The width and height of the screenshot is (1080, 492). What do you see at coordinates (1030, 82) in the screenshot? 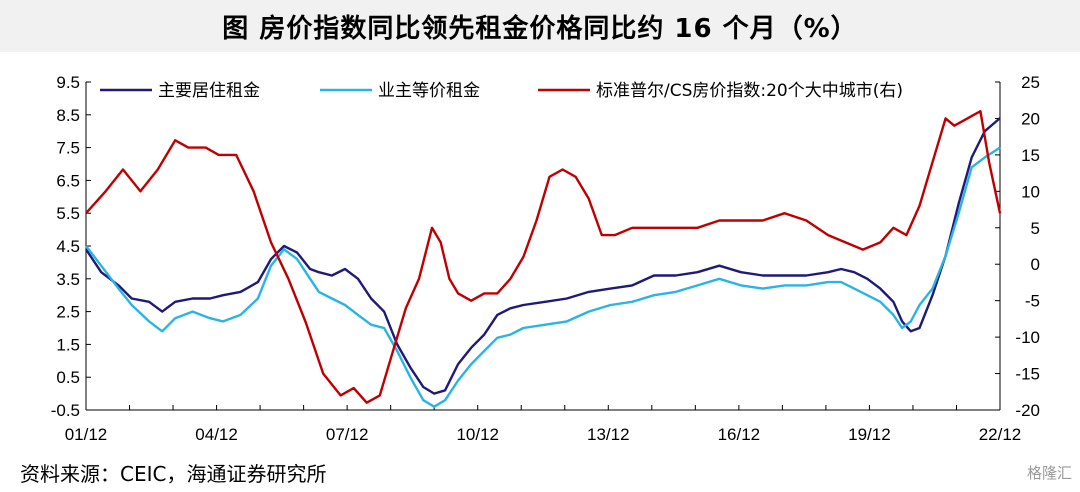
I see `right-axis-tick-label: 25` at bounding box center [1030, 82].